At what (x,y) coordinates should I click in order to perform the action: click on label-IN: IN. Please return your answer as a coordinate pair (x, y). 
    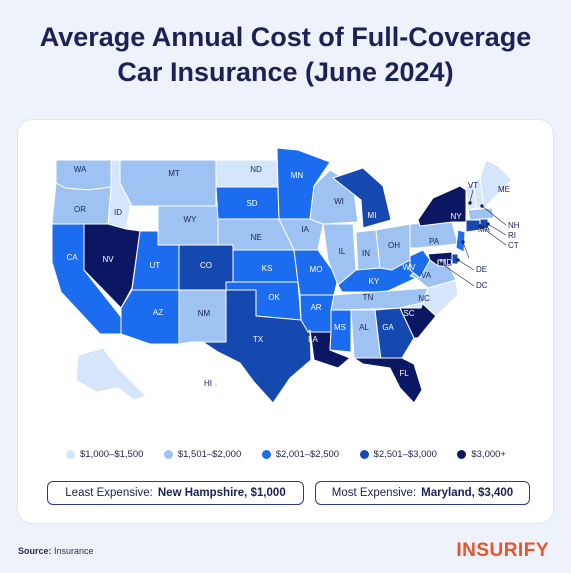
    Looking at the image, I should click on (366, 253).